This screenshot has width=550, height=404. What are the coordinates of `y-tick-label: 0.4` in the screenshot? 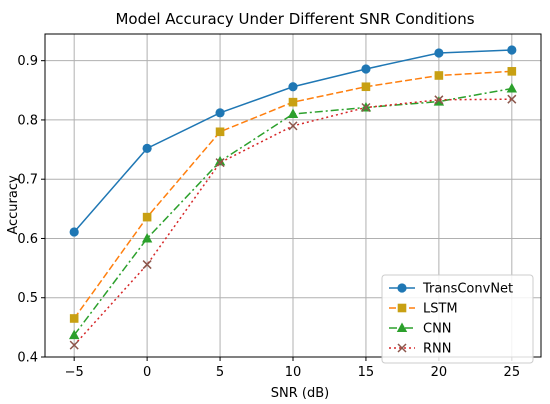 It's located at (27, 358).